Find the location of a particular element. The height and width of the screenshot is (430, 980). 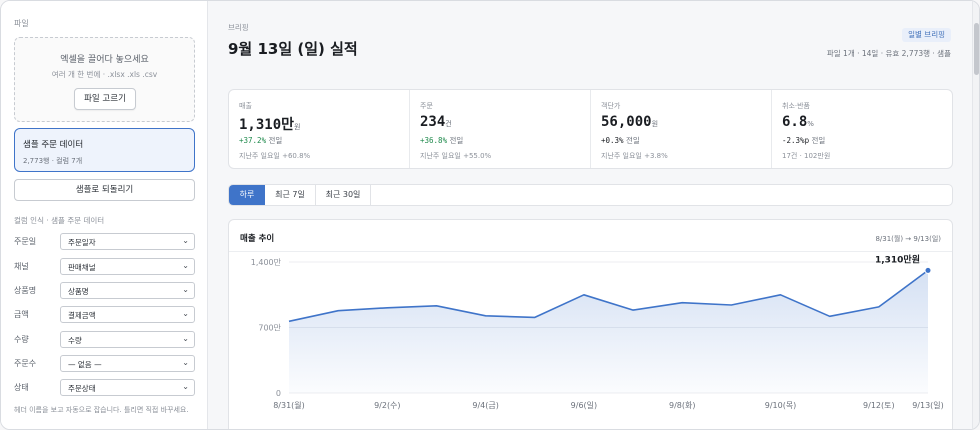

field-row-order-date: 주문일 주문일자 ⌄ is located at coordinates (104, 241).